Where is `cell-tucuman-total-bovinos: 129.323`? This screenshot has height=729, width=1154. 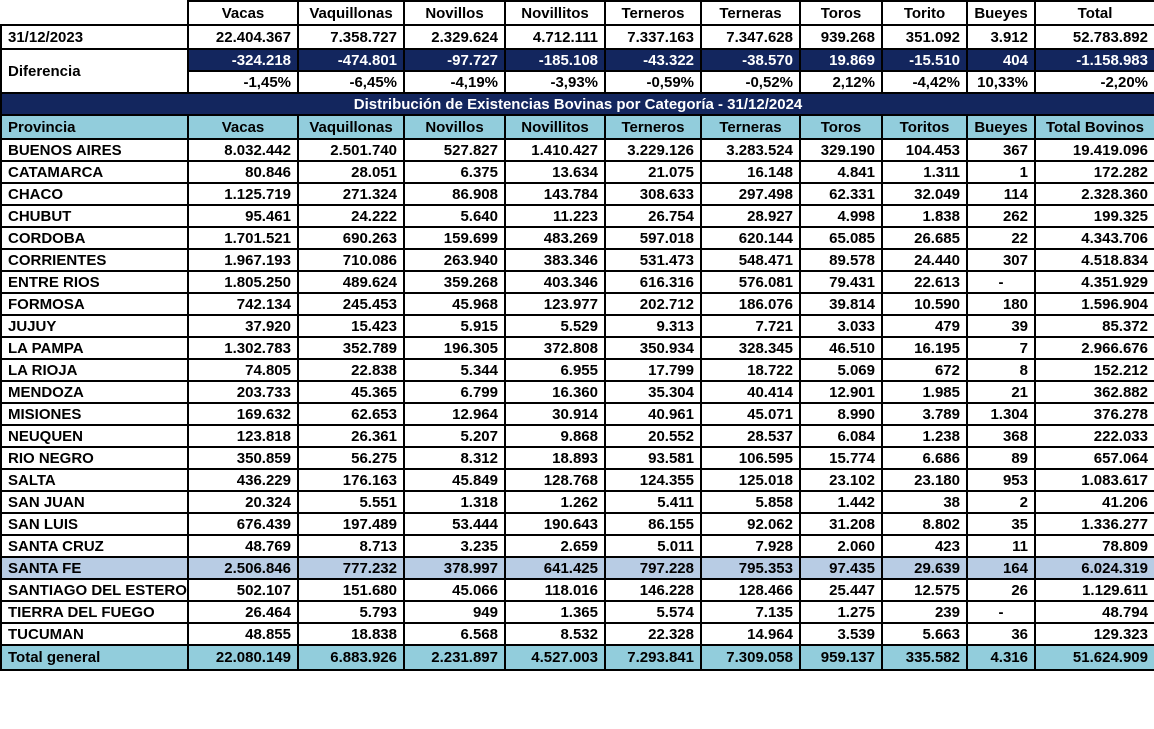 cell-tucuman-total-bovinos: 129.323 is located at coordinates (1094, 634).